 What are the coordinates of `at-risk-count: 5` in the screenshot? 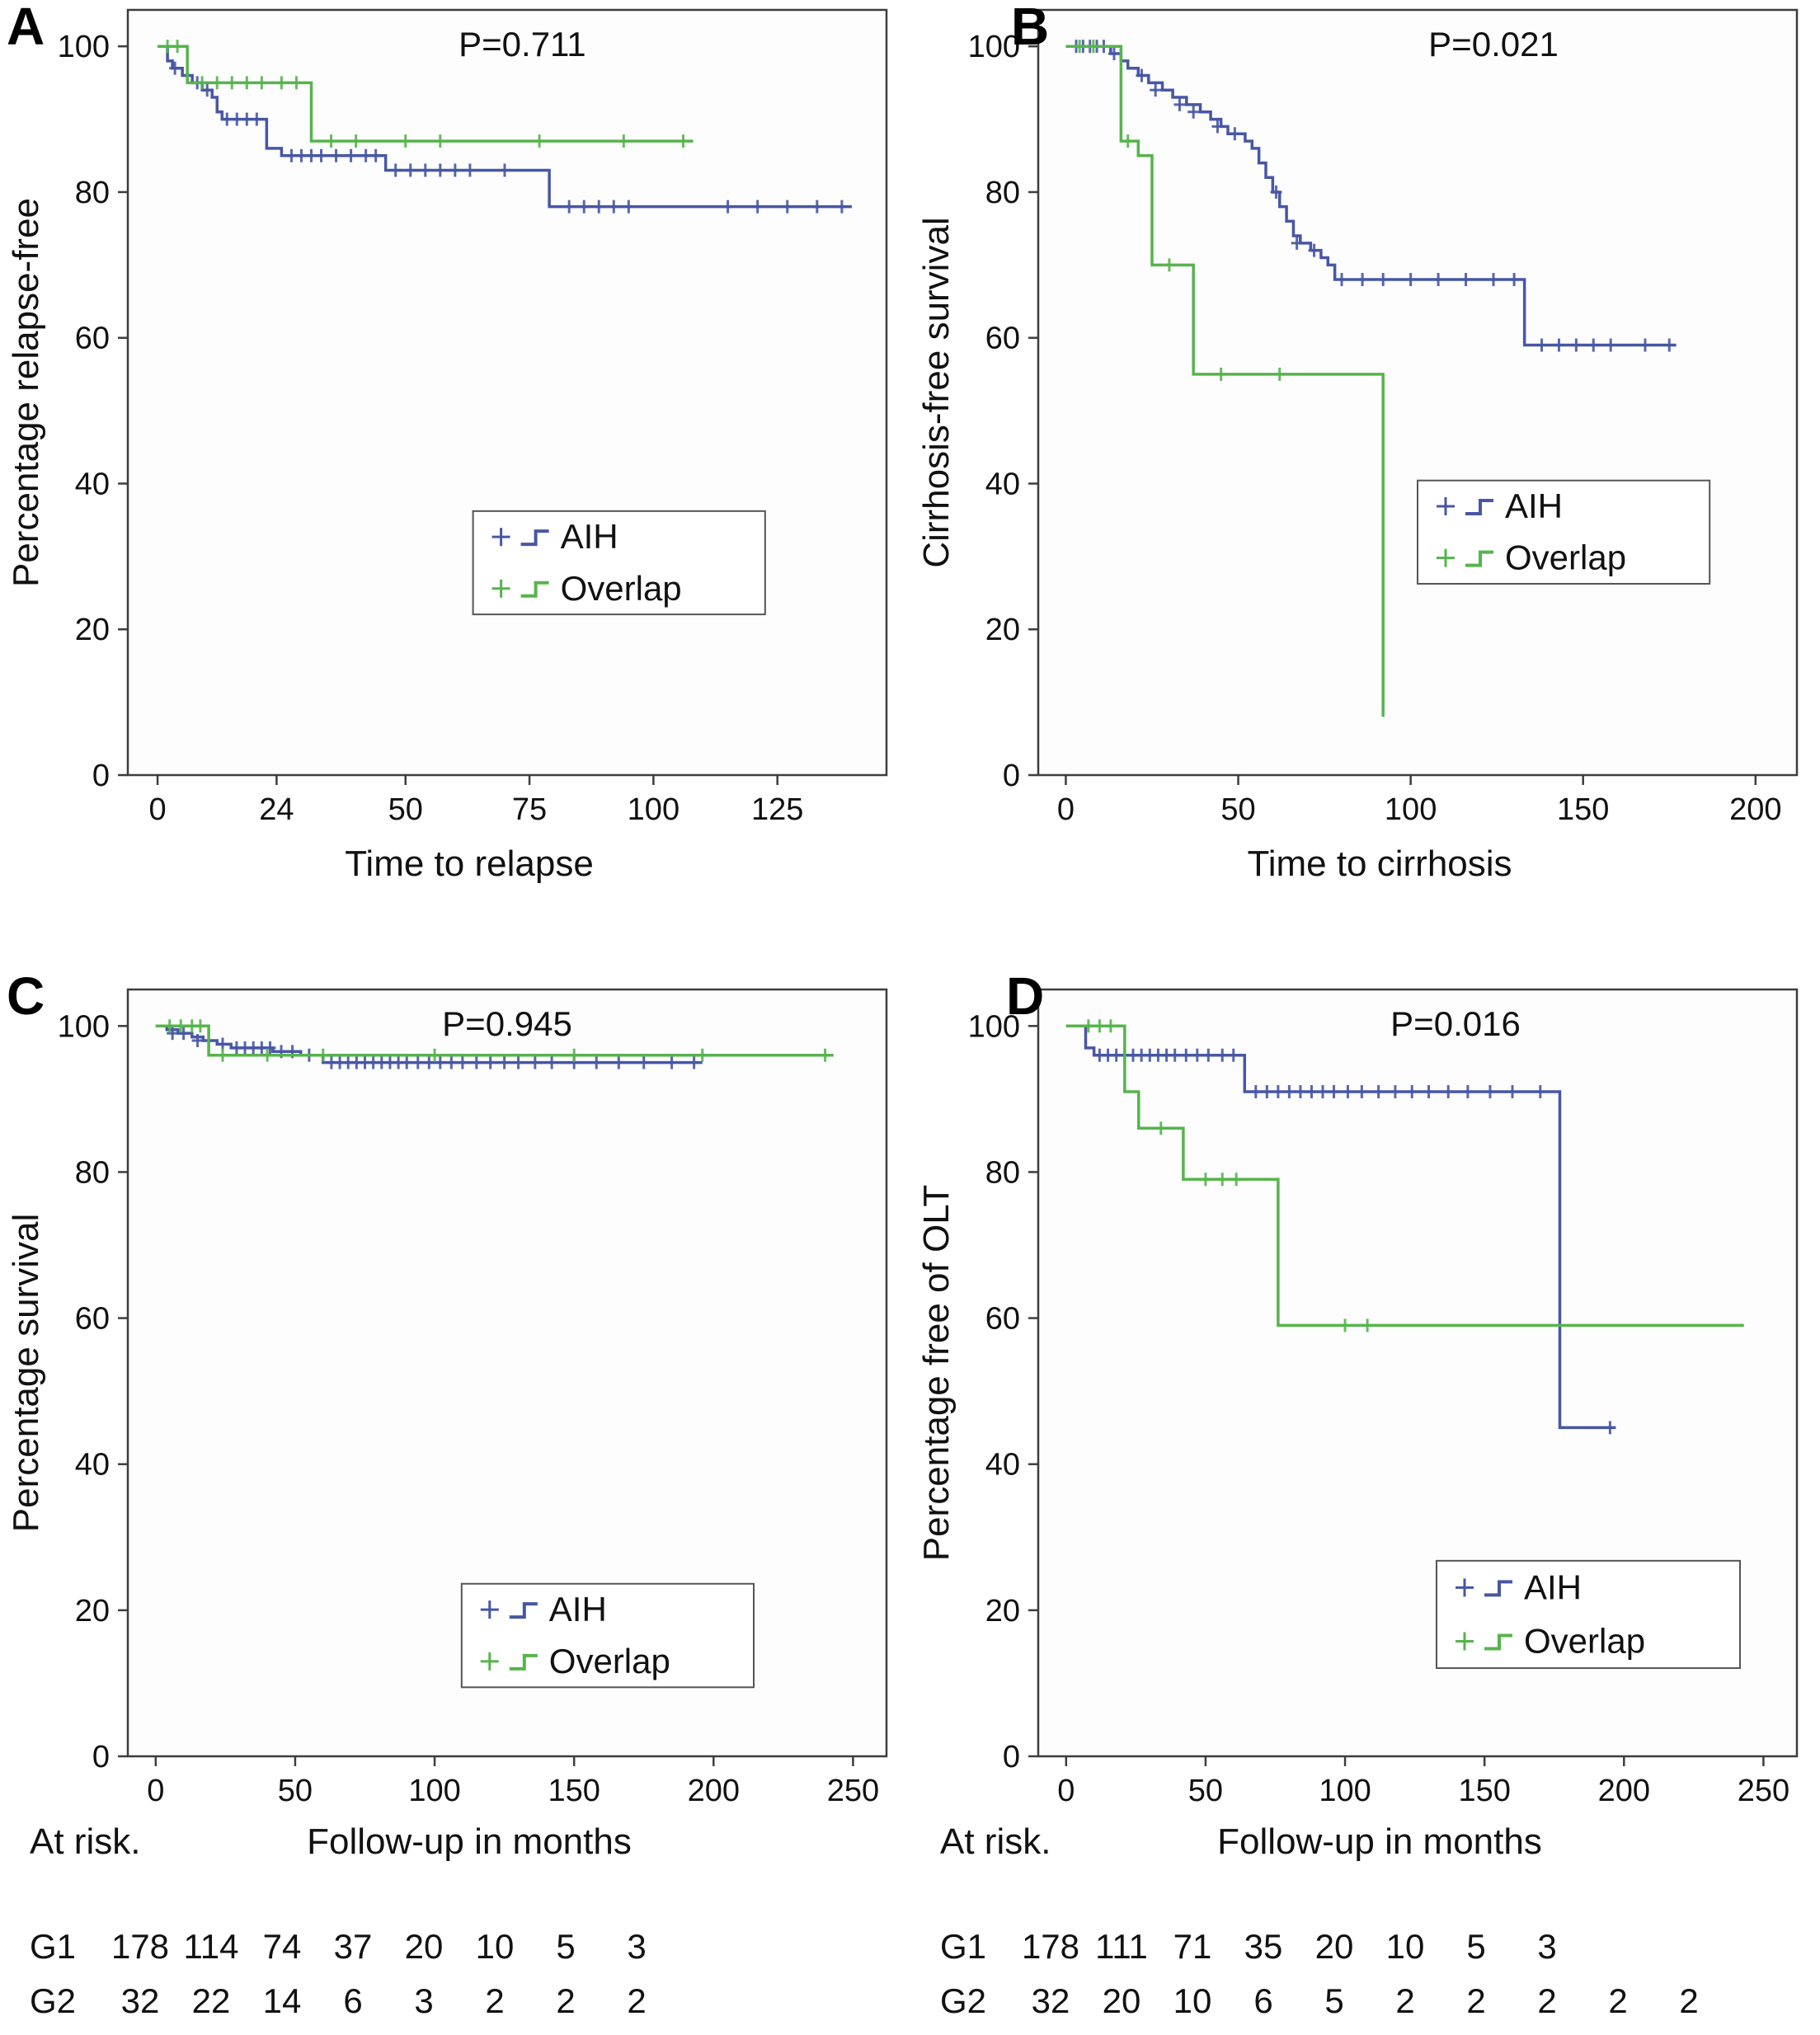 It's located at (565, 1946).